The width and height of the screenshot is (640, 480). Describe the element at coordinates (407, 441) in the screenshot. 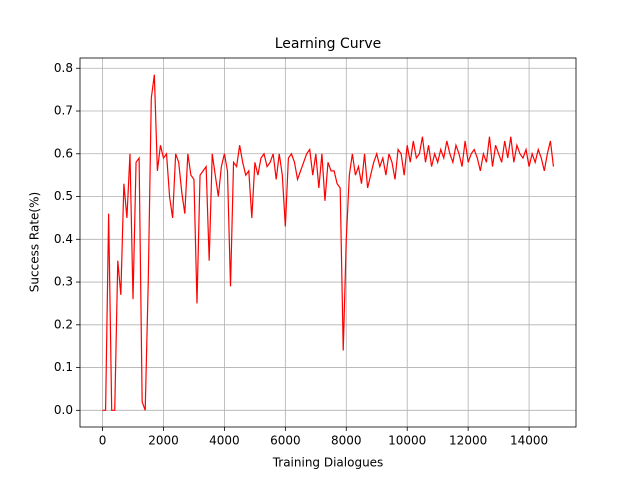

I see `x-tick-label: 10000` at that location.